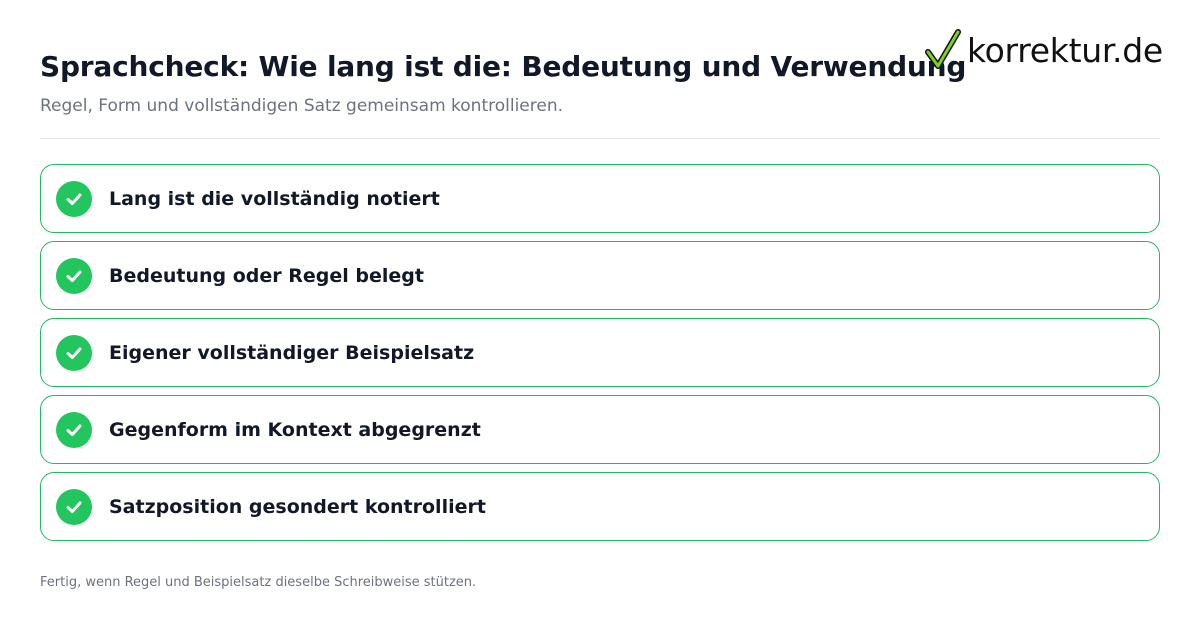  What do you see at coordinates (297, 506) in the screenshot?
I see `checklist-item-label: Satzposition gesondert kontrolliert` at bounding box center [297, 506].